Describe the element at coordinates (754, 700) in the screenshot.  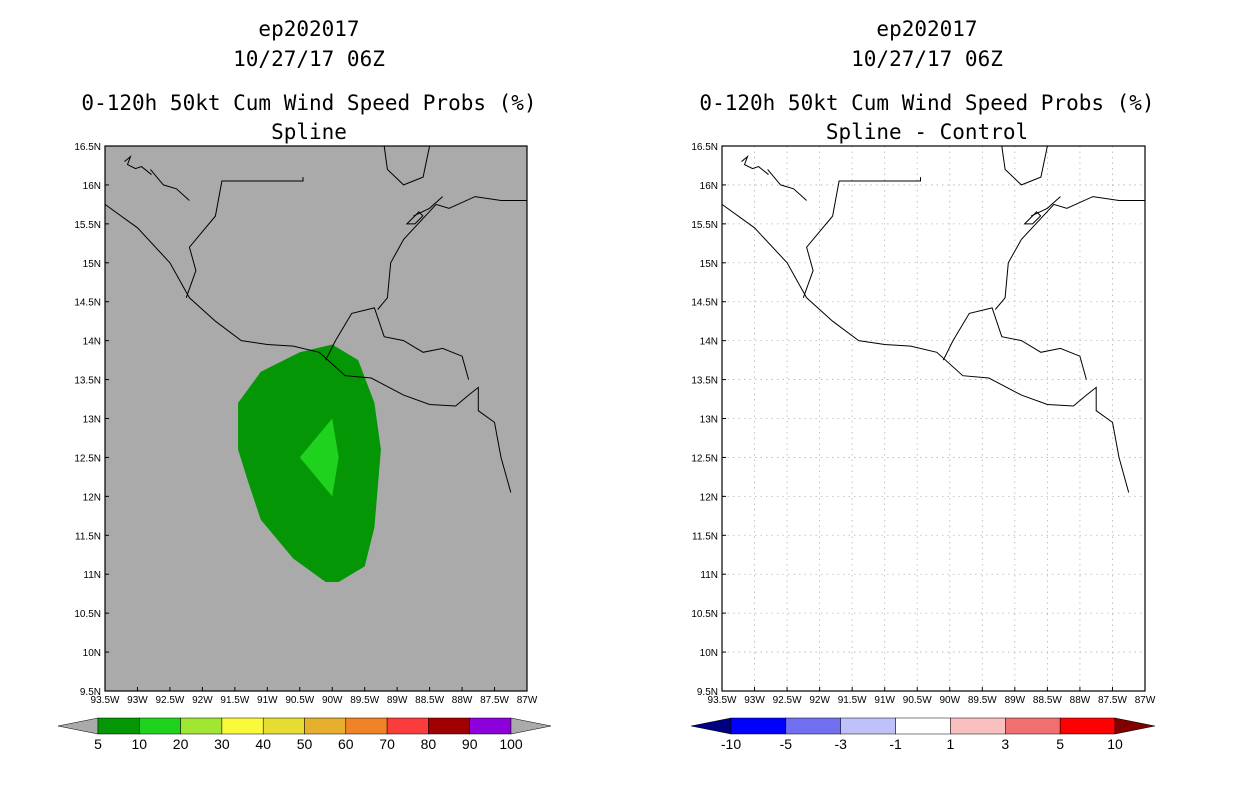
I see `x-tick-label: 93W` at that location.